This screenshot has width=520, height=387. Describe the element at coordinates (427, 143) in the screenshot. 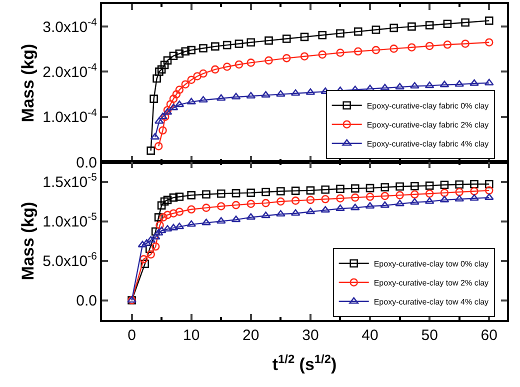

I see `legend-label: Epoxy-curative-clay fabric 4% clay` at that location.